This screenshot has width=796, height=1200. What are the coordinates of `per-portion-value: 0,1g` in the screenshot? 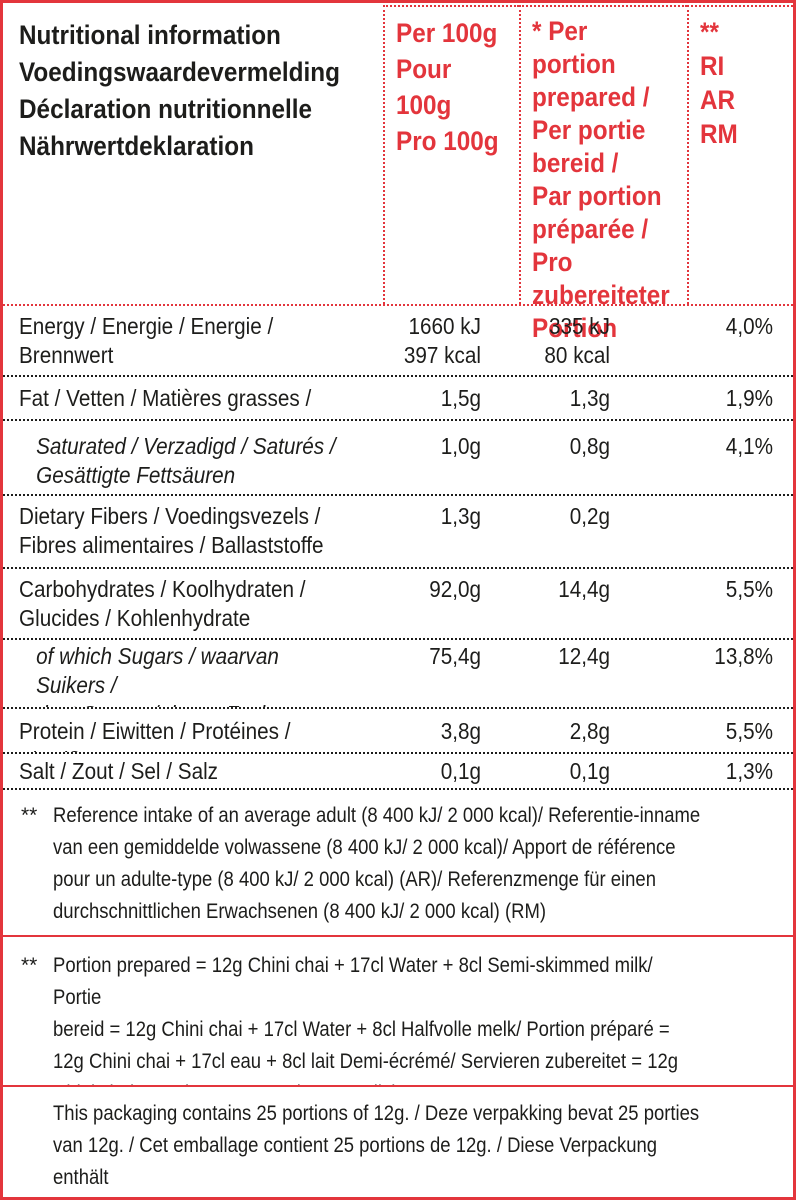 It's located at (589, 771).